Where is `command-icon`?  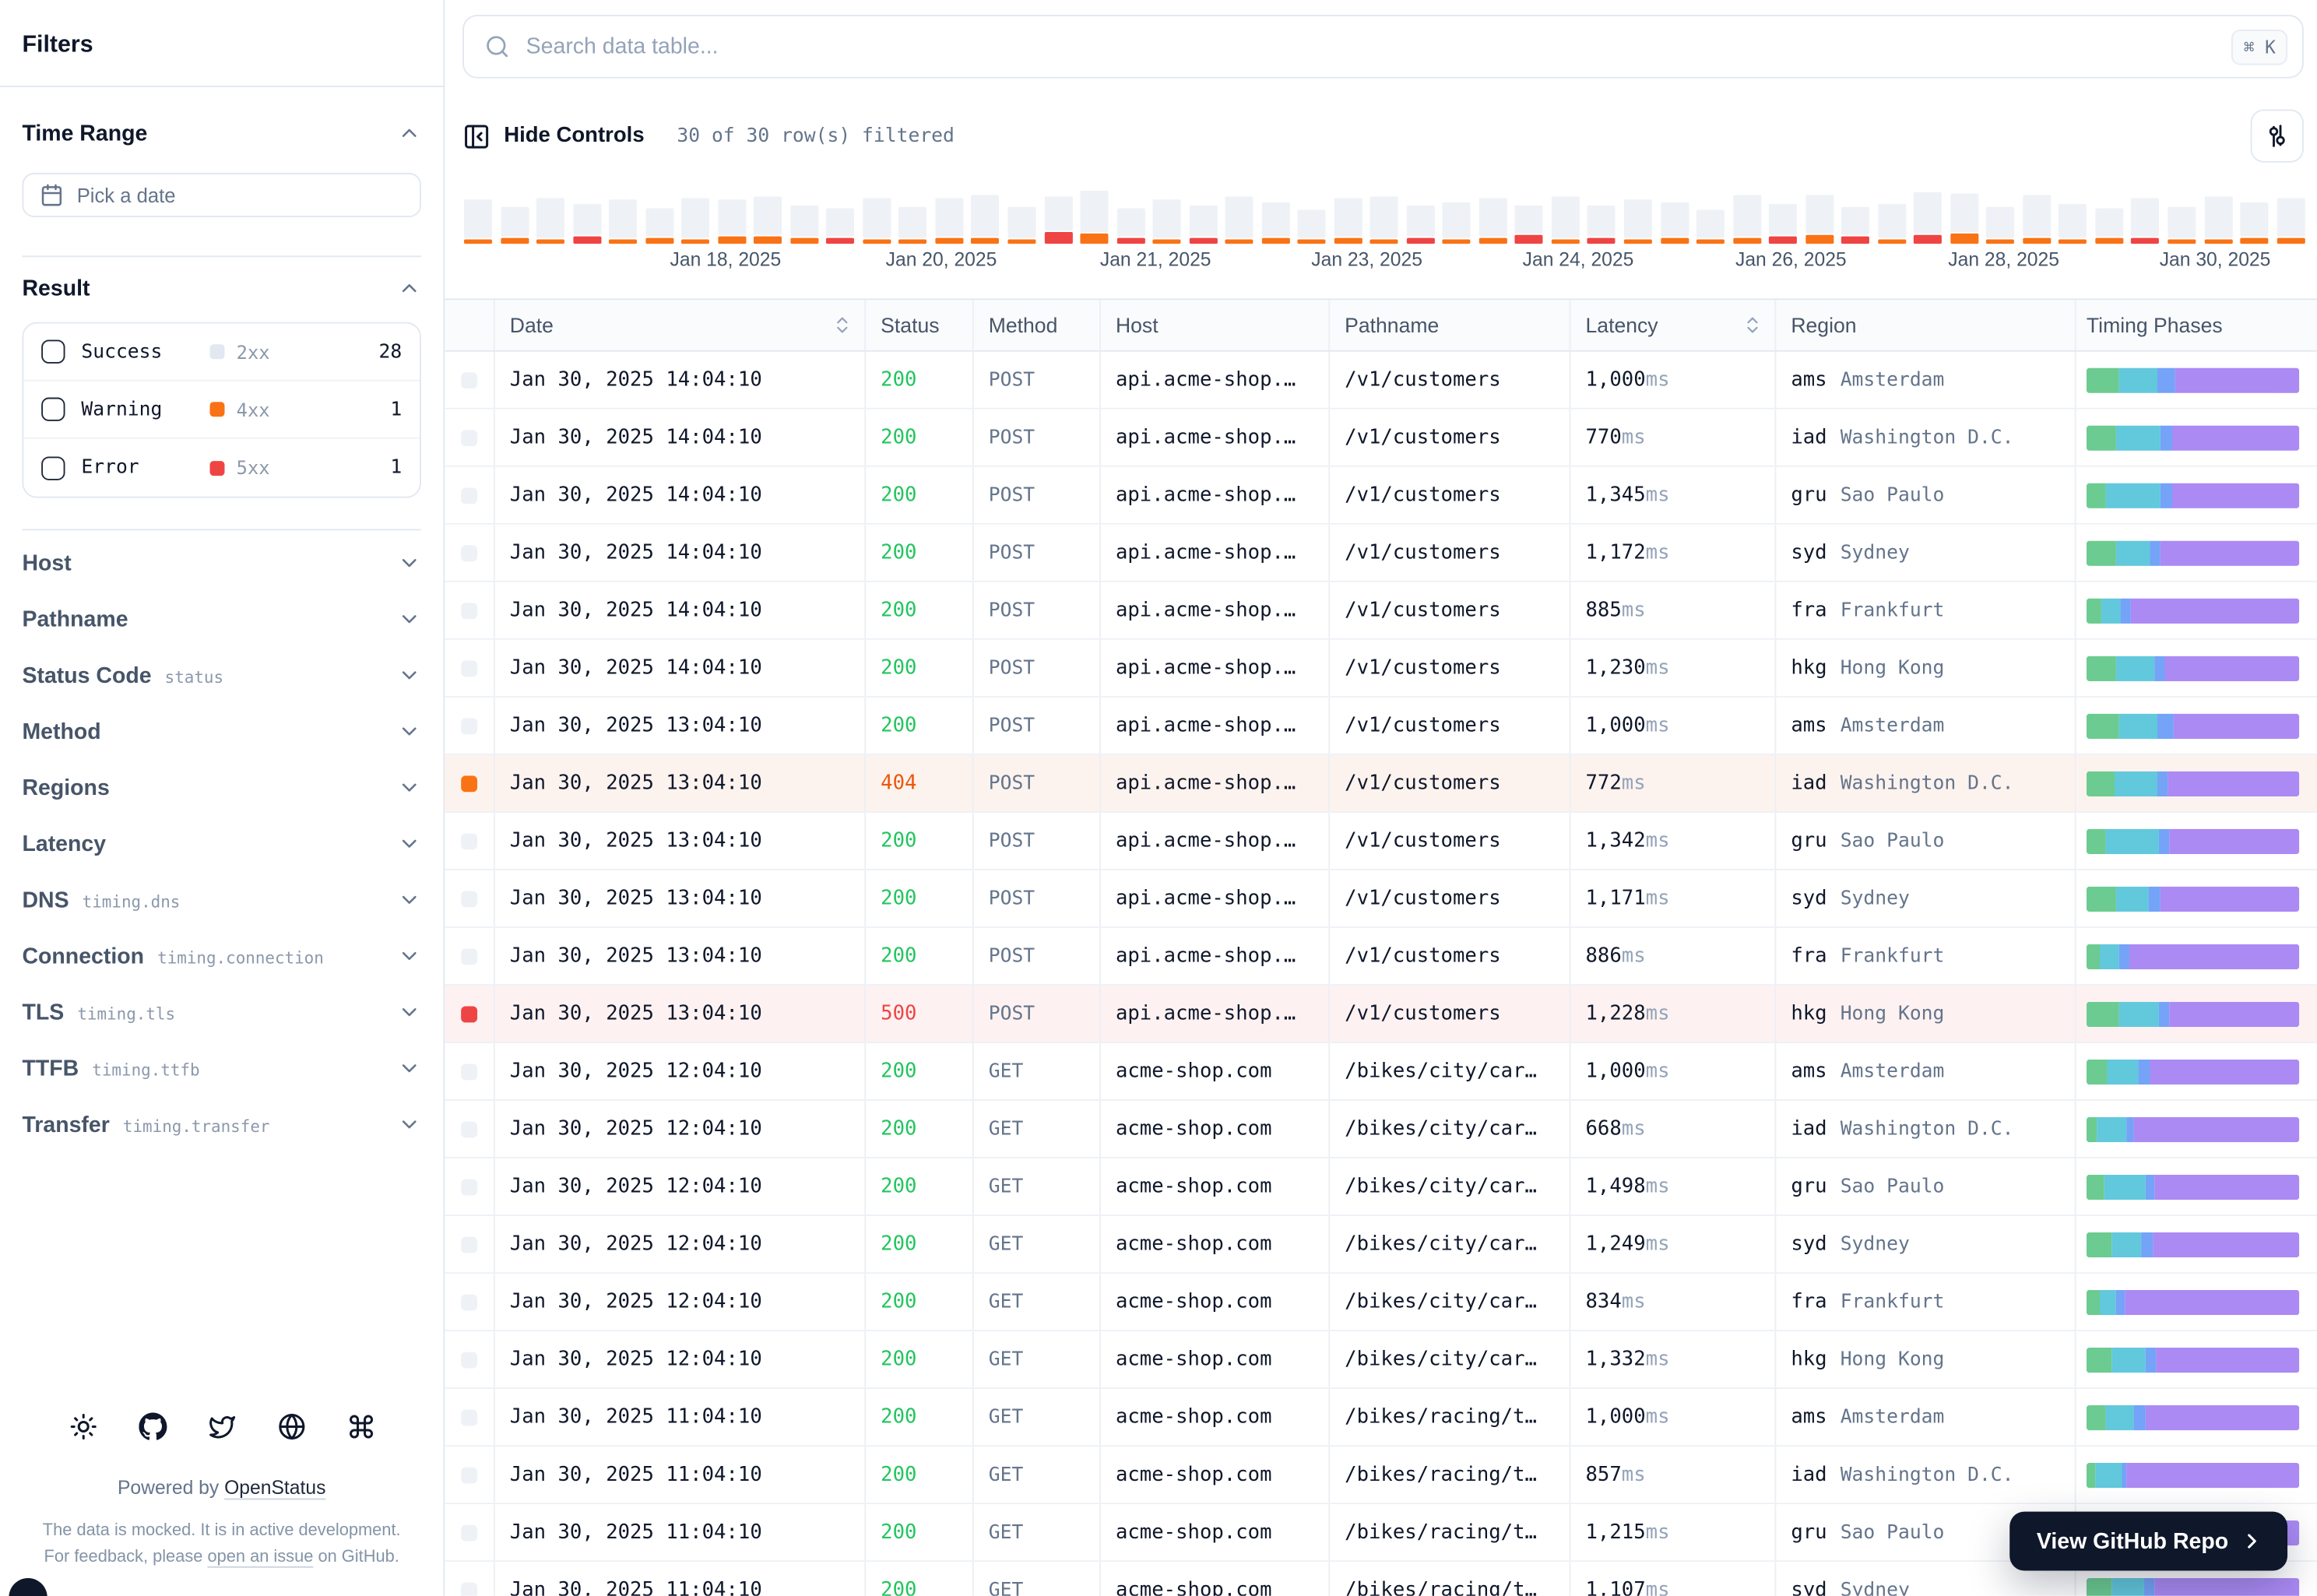
command-icon is located at coordinates (360, 1427).